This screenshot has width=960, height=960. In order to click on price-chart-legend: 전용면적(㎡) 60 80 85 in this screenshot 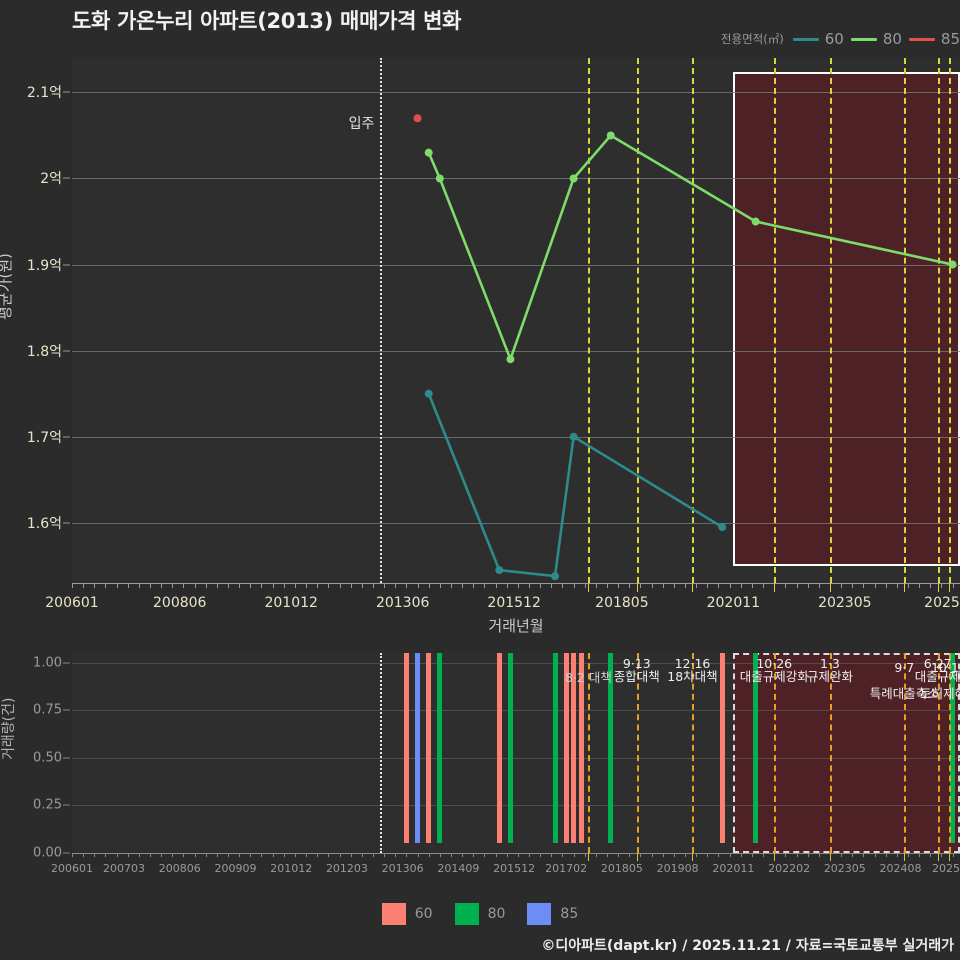, I will do `click(840, 39)`.